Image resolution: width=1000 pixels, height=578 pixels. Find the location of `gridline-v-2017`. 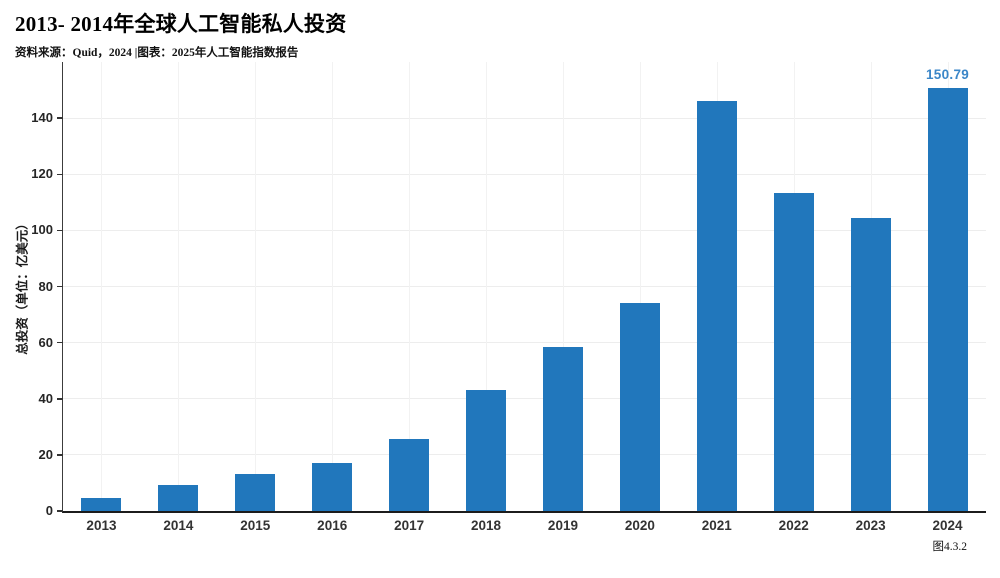

gridline-v-2017 is located at coordinates (410, 286).